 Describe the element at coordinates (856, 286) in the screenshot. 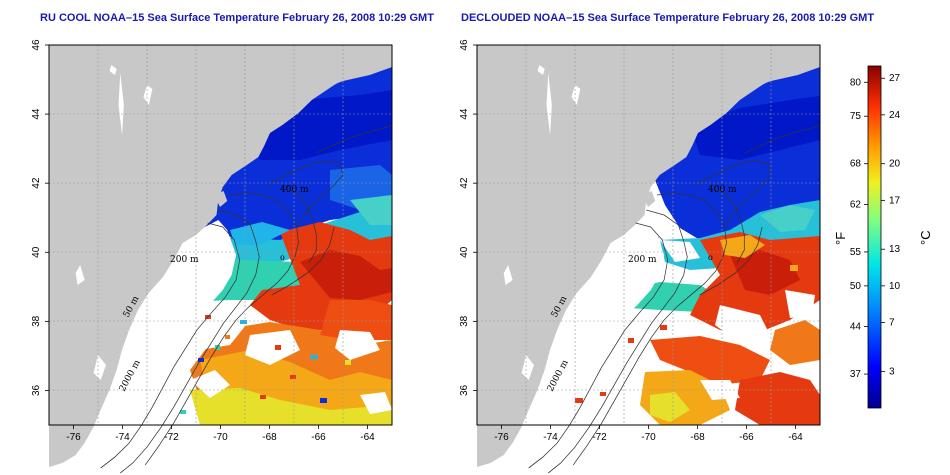

I see `colorbar-f-tick-label: 50` at that location.